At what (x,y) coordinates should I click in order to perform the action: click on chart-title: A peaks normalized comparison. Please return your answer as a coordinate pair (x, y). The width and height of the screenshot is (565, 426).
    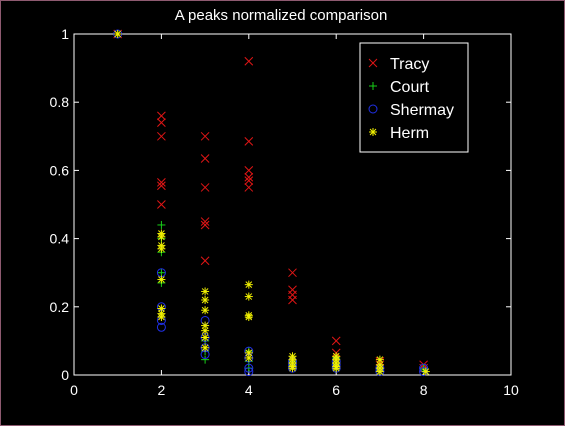
    Looking at the image, I should click on (281, 15).